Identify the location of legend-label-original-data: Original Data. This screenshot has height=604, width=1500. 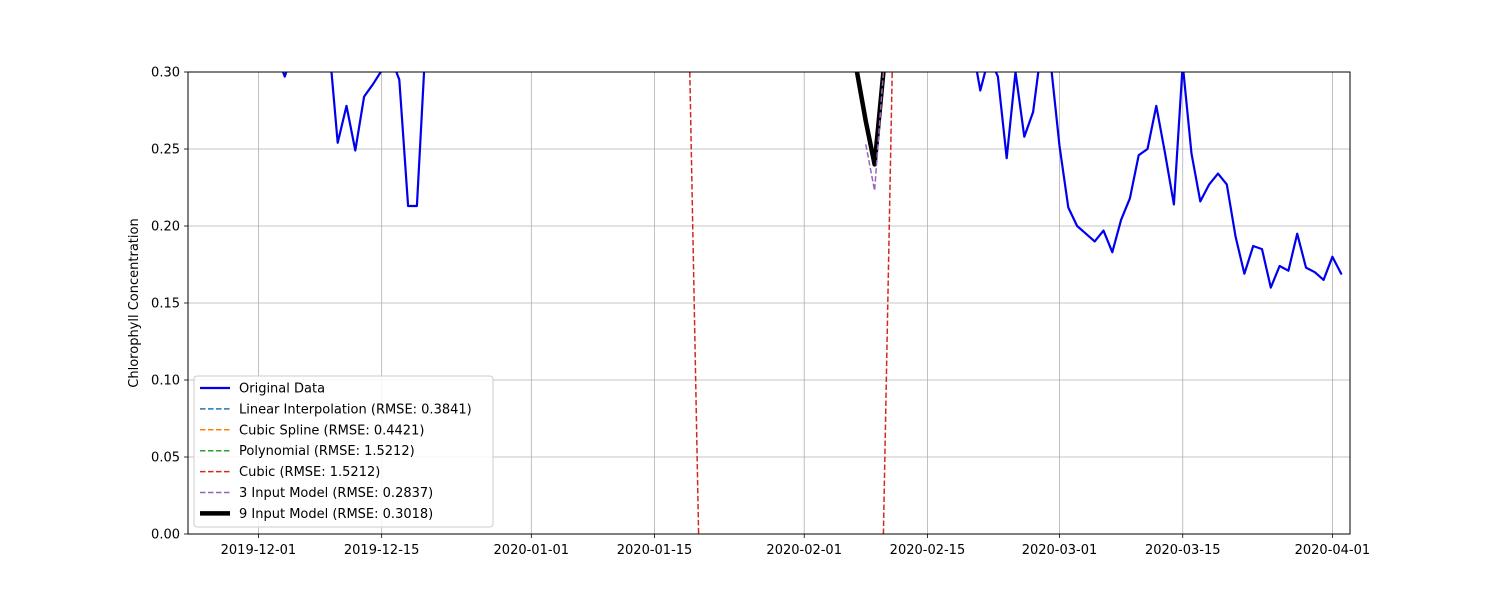
(282, 389).